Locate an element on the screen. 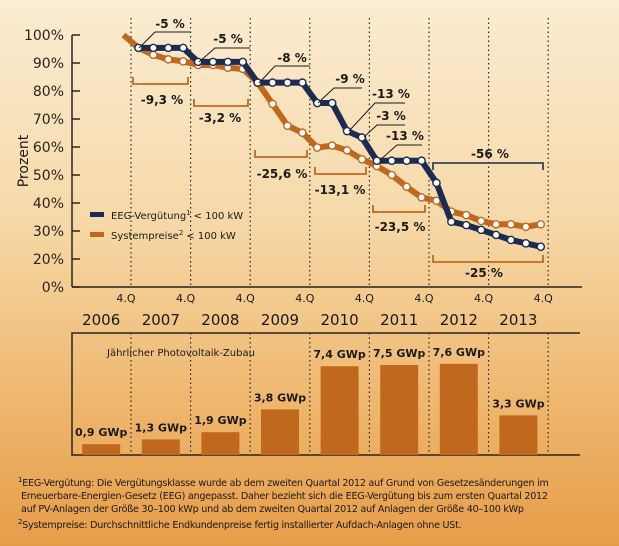 This screenshot has width=619, height=546. y-tick-label: 0% is located at coordinates (53, 288).